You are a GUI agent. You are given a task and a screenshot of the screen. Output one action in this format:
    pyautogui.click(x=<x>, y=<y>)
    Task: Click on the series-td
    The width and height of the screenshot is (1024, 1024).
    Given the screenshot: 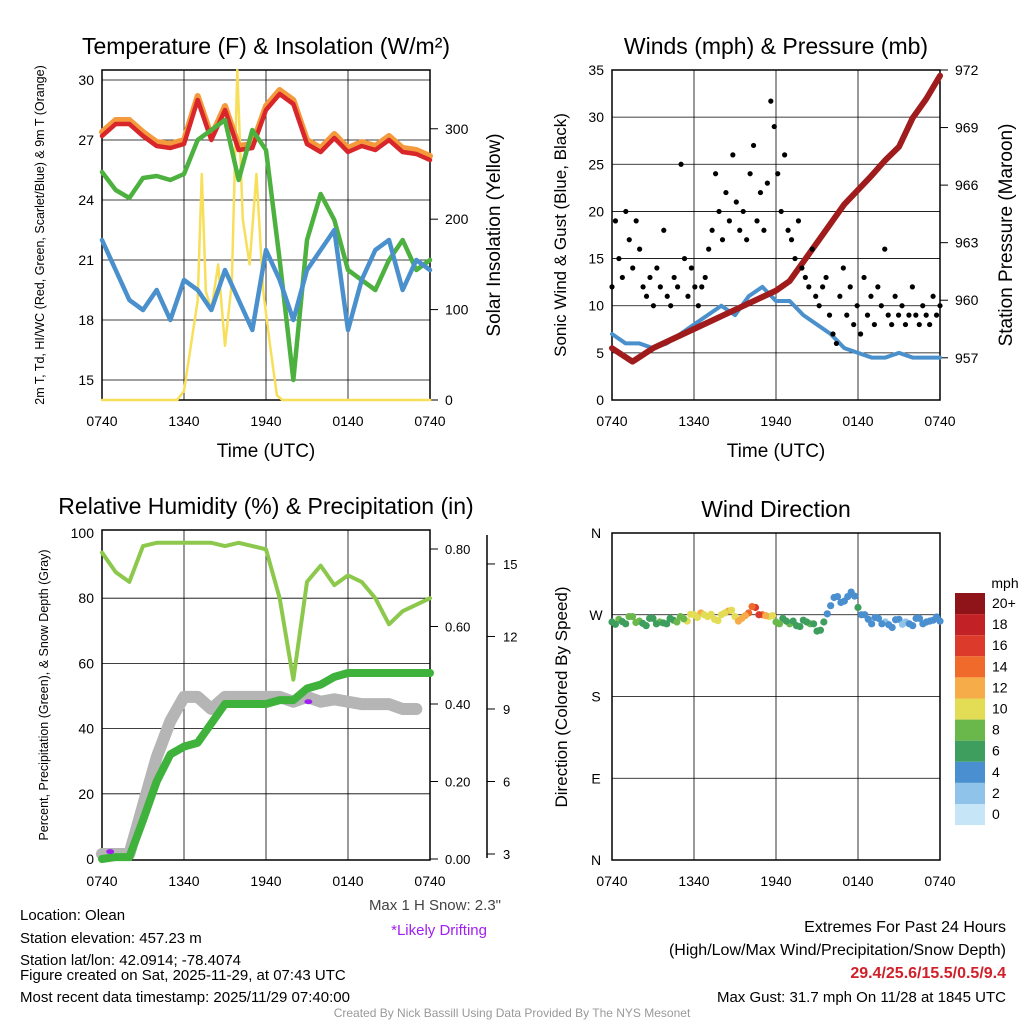 What is the action you would take?
    pyautogui.click(x=266, y=250)
    